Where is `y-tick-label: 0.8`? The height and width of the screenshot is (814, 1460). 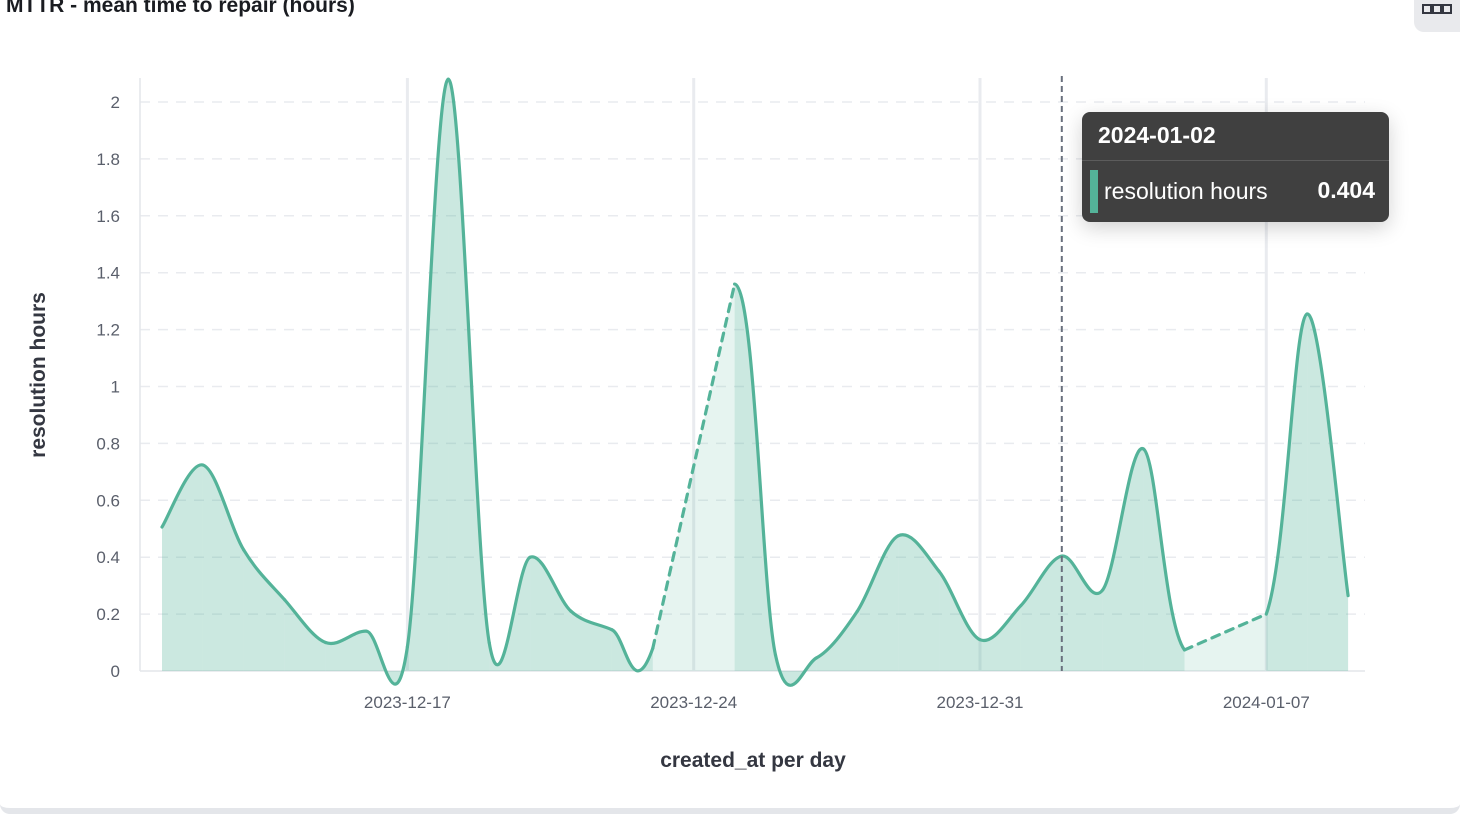
y-tick-label: 0.8 is located at coordinates (108, 443).